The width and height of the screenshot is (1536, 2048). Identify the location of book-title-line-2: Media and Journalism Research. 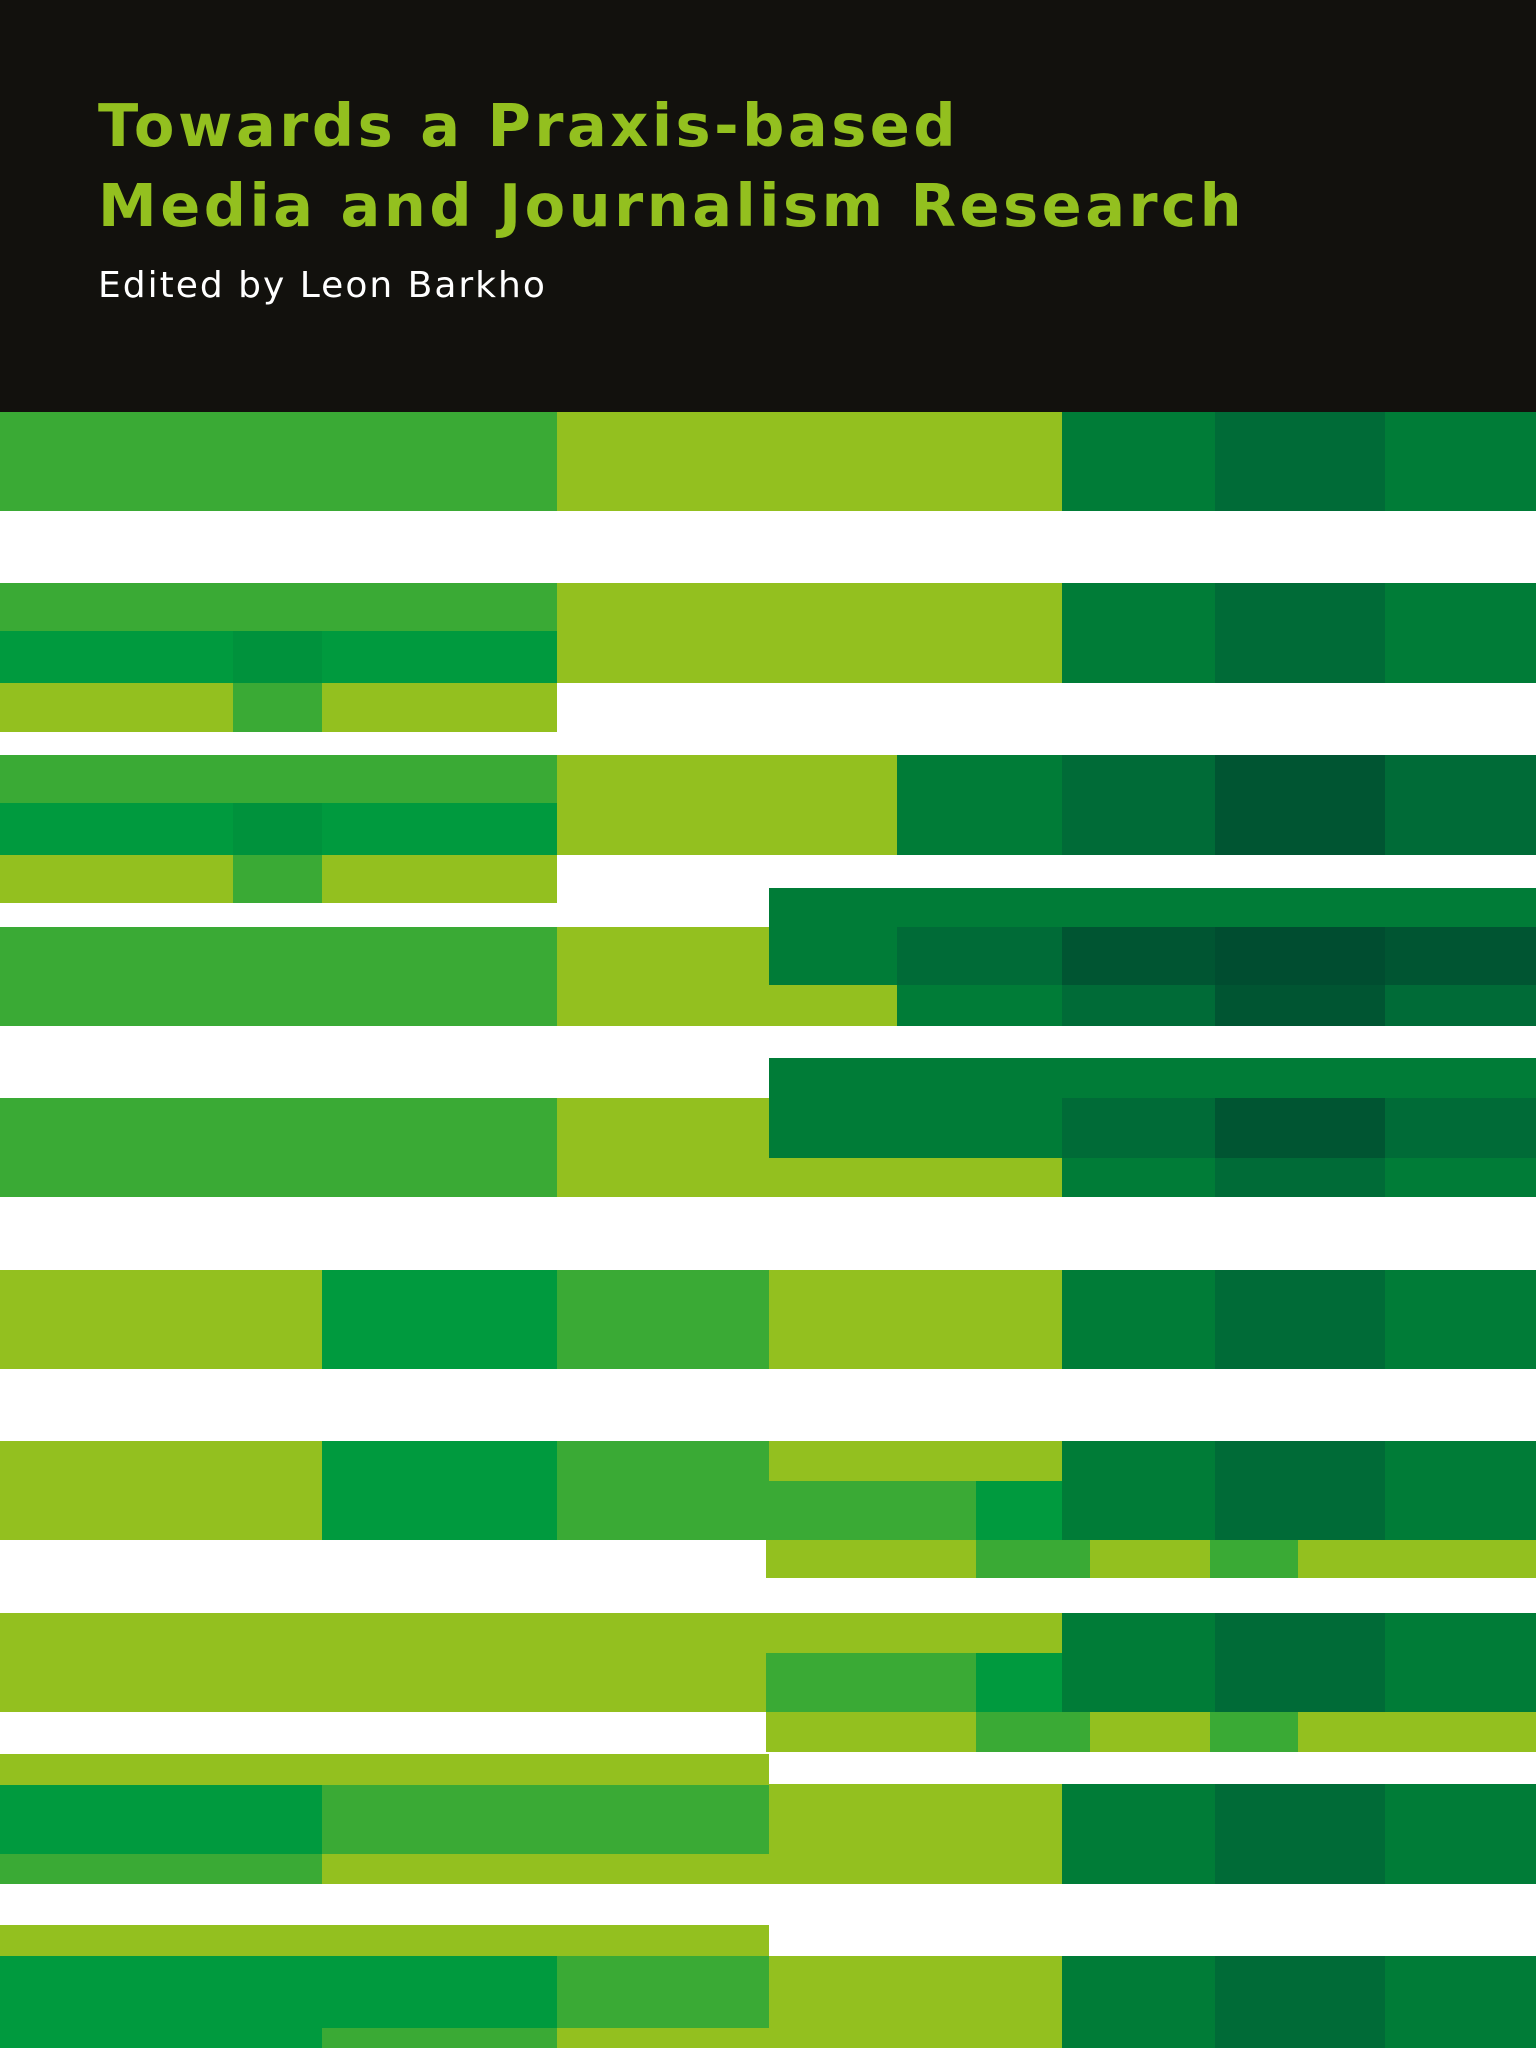
(672, 205).